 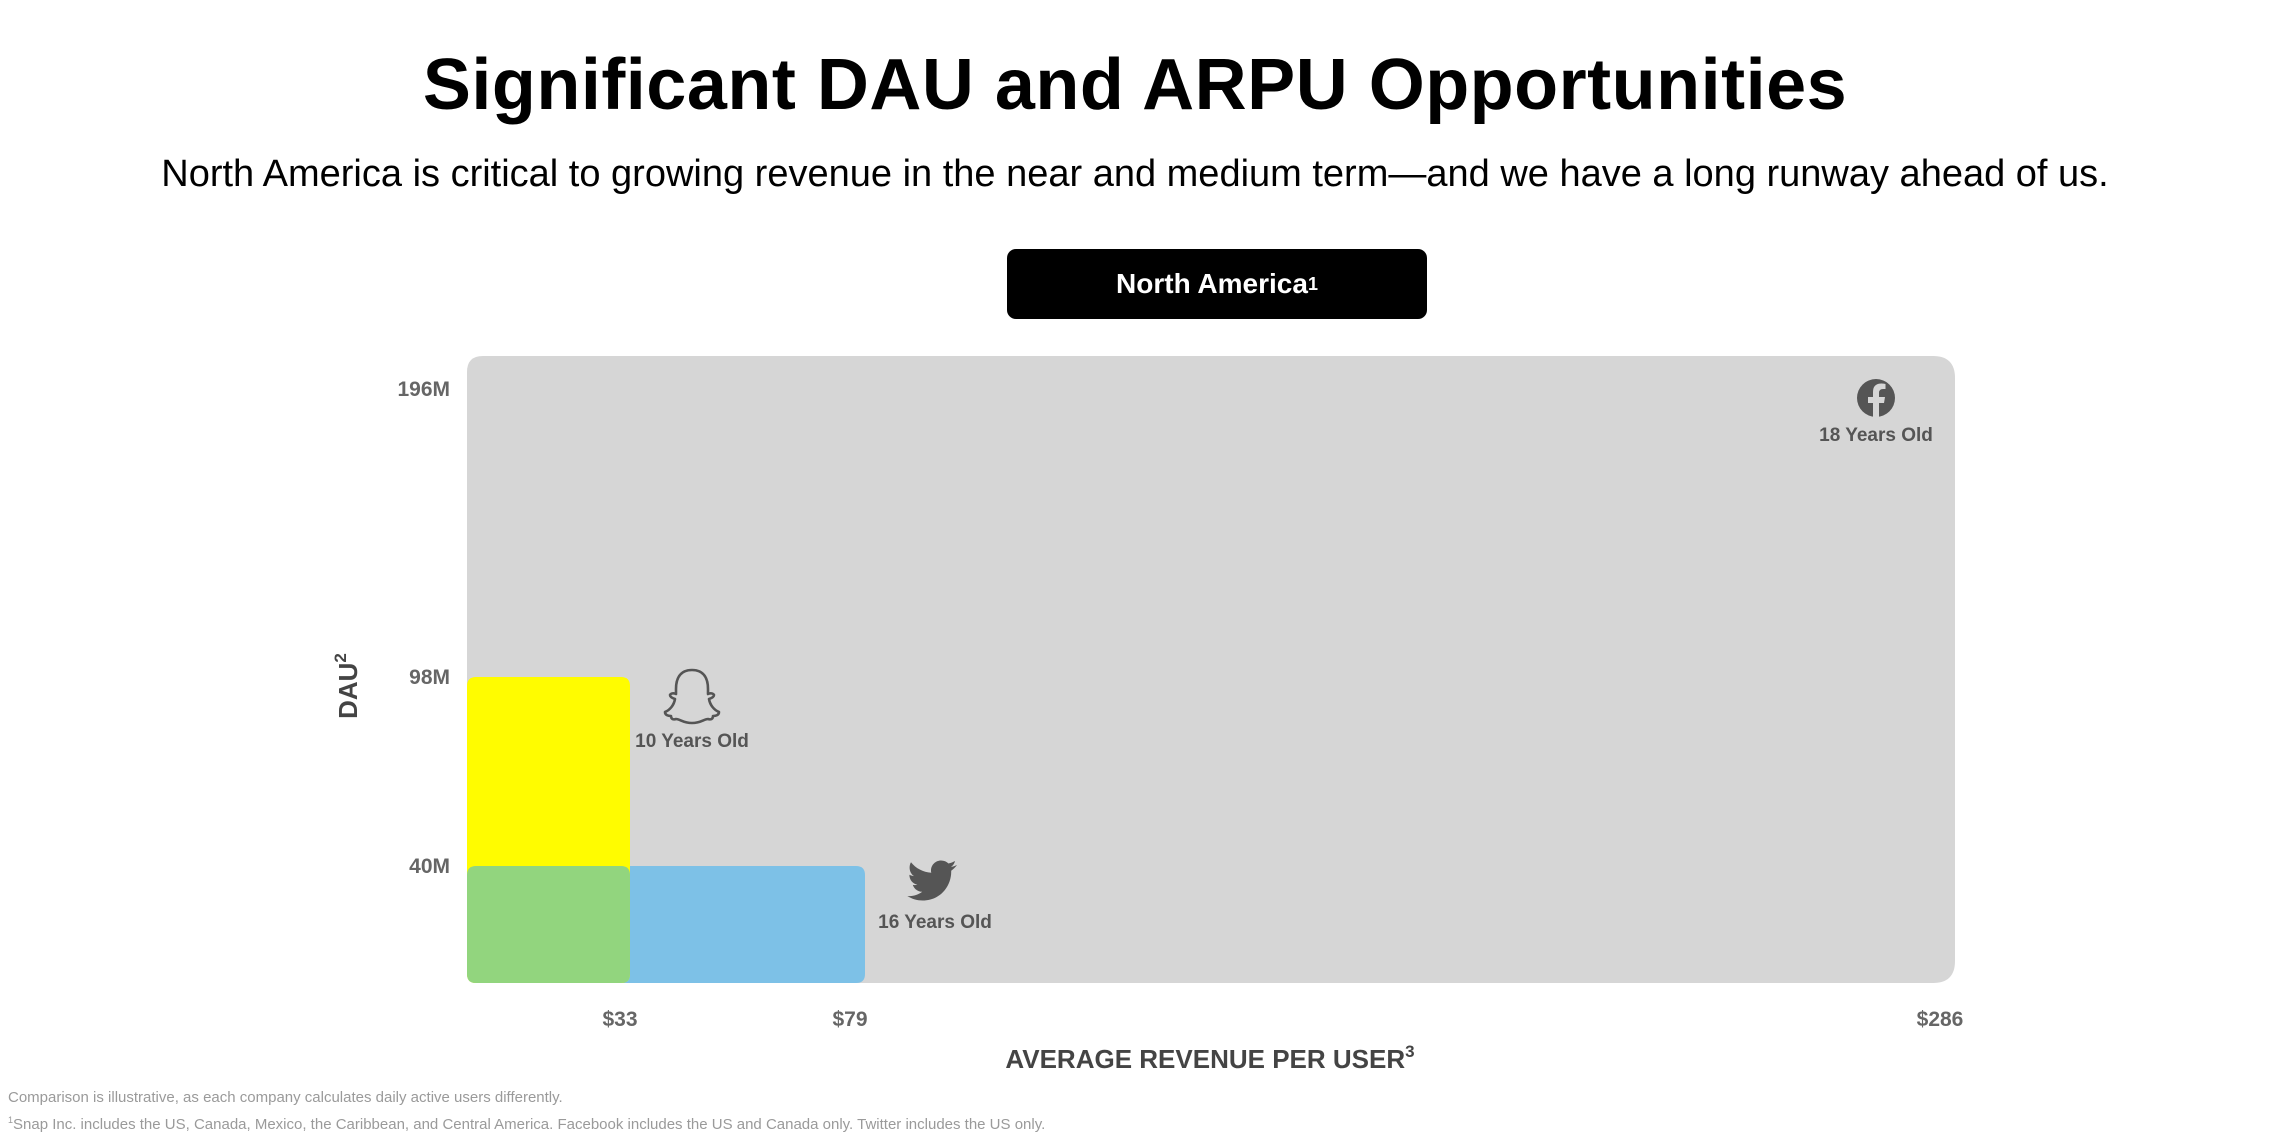 What do you see at coordinates (932, 880) in the screenshot?
I see `twitter-bird-icon` at bounding box center [932, 880].